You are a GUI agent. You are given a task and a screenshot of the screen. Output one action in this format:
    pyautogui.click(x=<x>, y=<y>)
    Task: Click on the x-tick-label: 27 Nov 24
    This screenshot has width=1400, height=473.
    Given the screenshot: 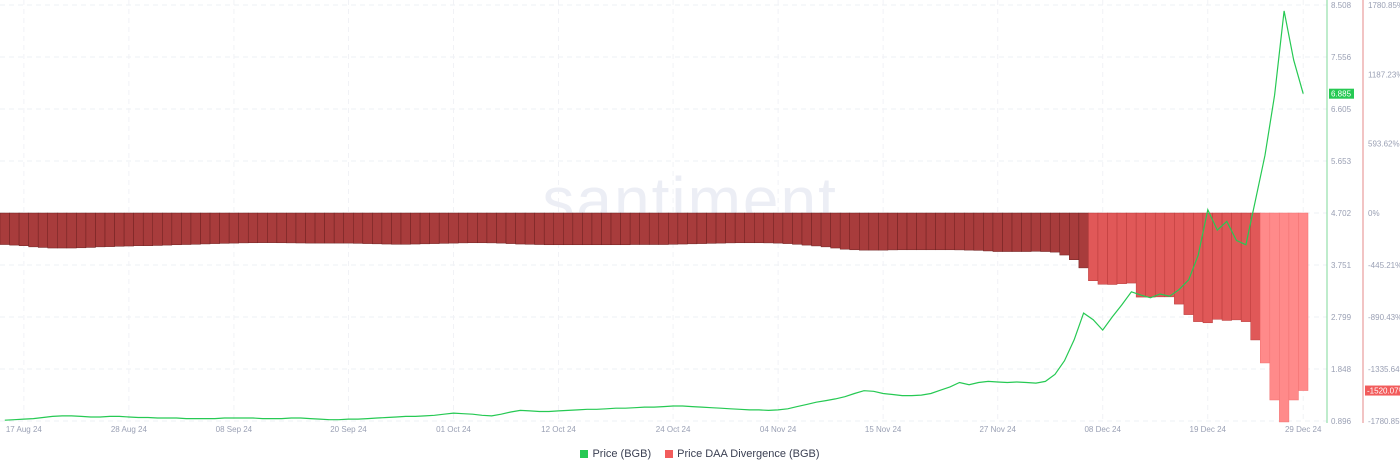 What is the action you would take?
    pyautogui.click(x=997, y=429)
    